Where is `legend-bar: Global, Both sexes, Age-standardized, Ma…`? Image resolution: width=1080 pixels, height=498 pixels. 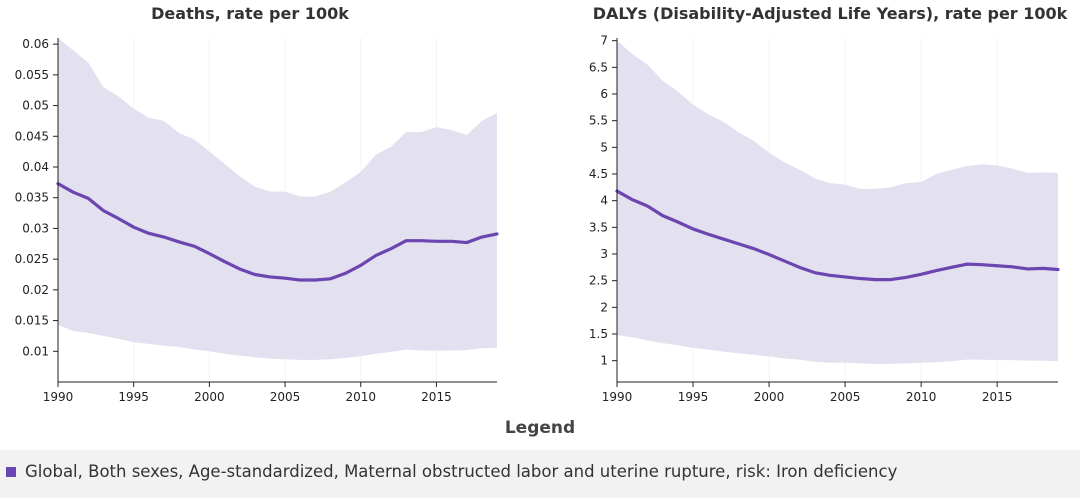
legend-bar: Global, Both sexes, Age-standardized, Ma… is located at coordinates (540, 474).